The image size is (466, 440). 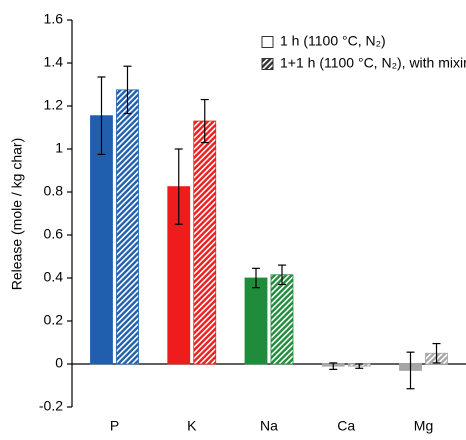 What do you see at coordinates (54, 277) in the screenshot?
I see `y-tick-label: 0.4` at bounding box center [54, 277].